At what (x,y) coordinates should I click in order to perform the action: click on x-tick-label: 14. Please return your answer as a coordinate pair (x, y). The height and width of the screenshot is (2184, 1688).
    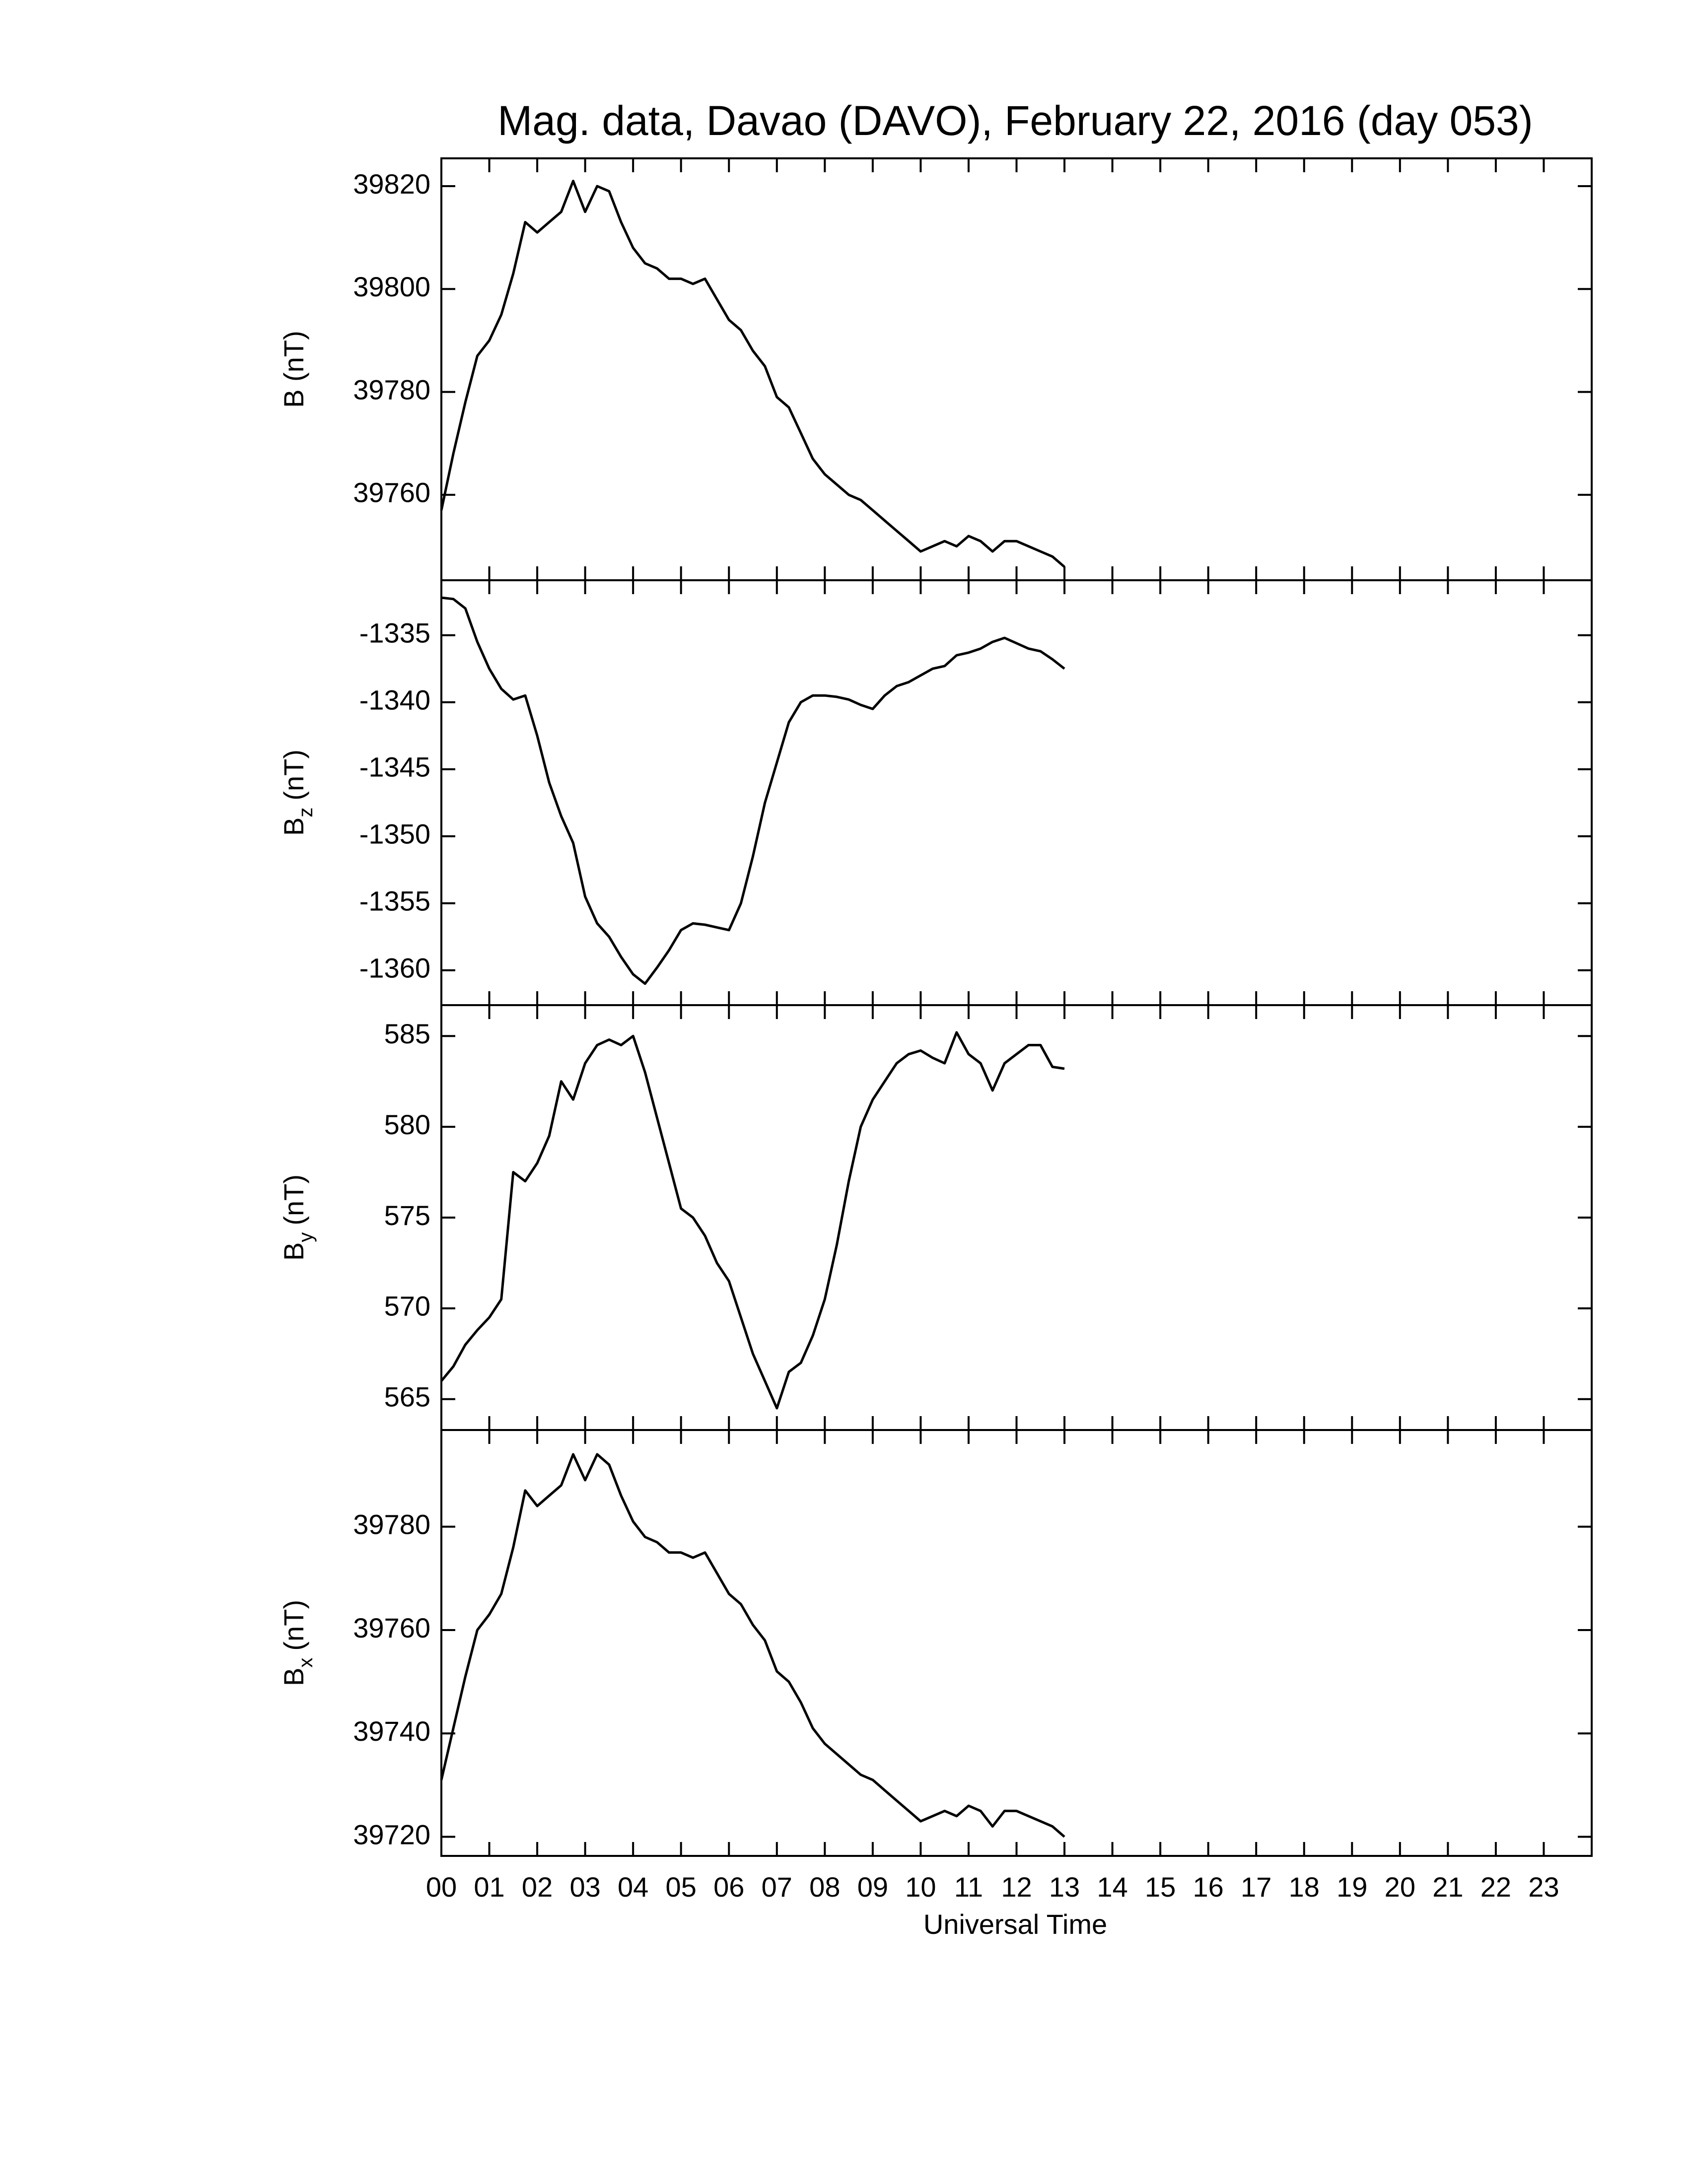
    Looking at the image, I should click on (1112, 1887).